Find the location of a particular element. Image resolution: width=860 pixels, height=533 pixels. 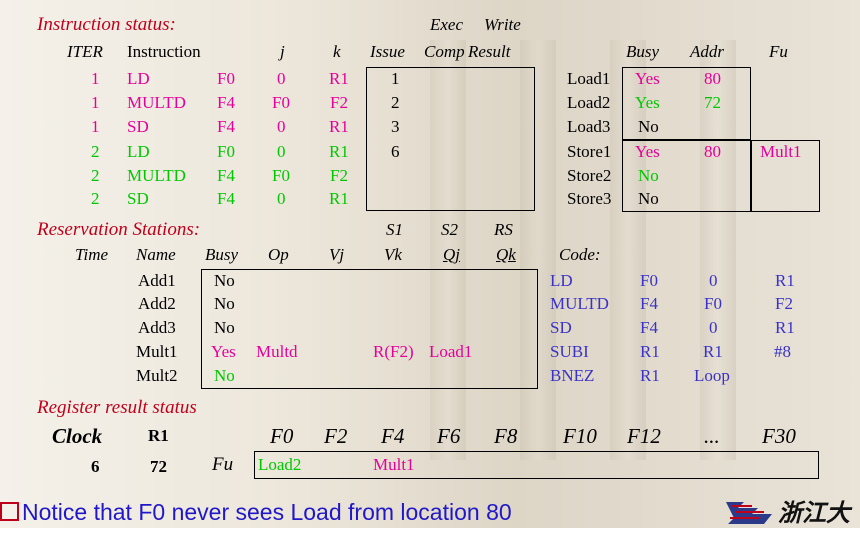

buffer-busy: No is located at coordinates (648, 126).